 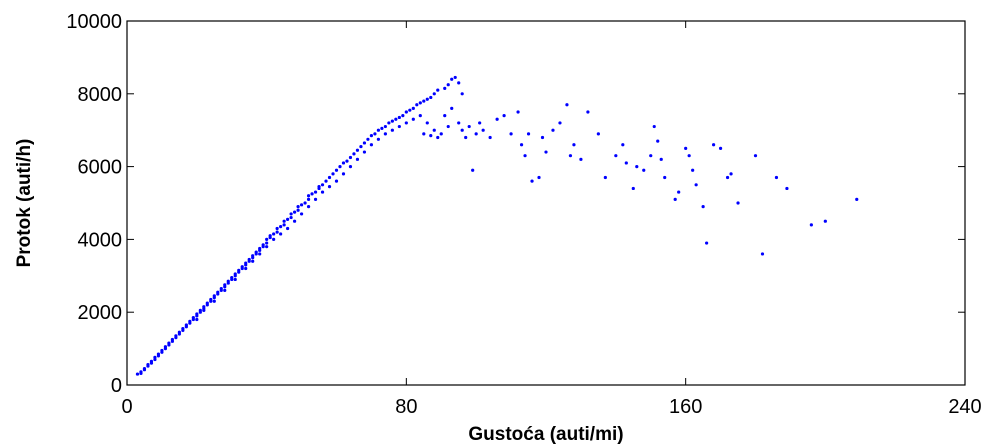 What do you see at coordinates (964, 407) in the screenshot?
I see `x-tick-label: 240` at bounding box center [964, 407].